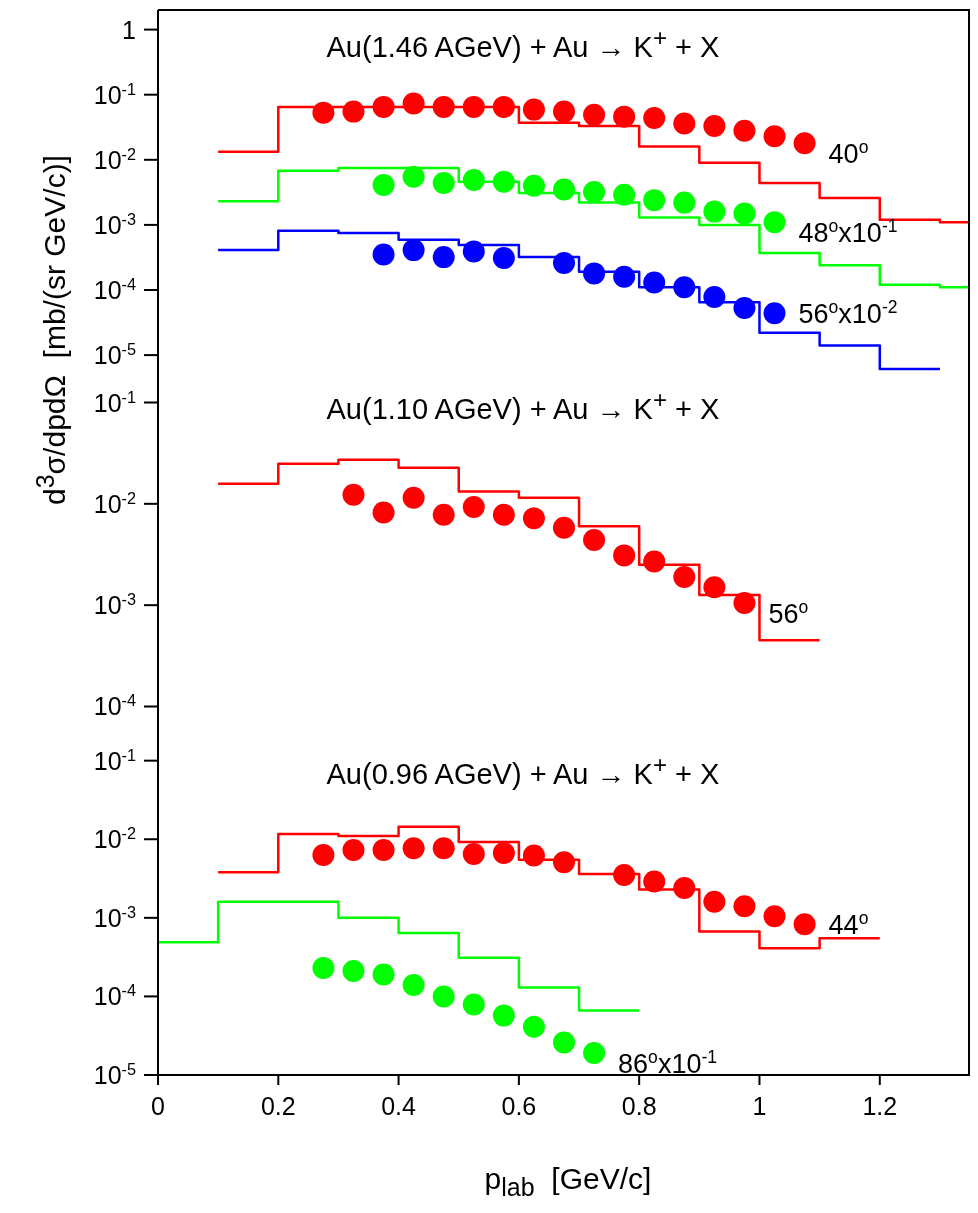  I want to click on x-tick-label: 0.6, so click(519, 1106).